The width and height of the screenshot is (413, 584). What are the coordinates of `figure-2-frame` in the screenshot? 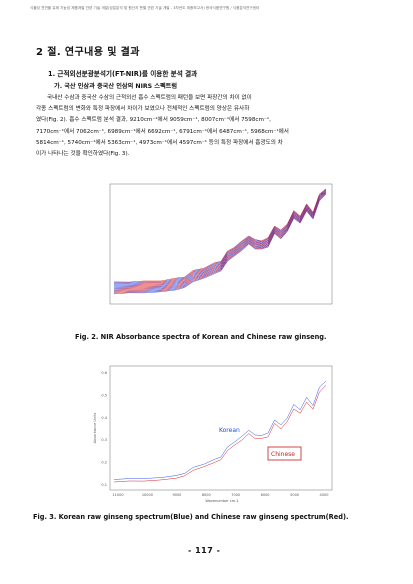 It's located at (221, 244).